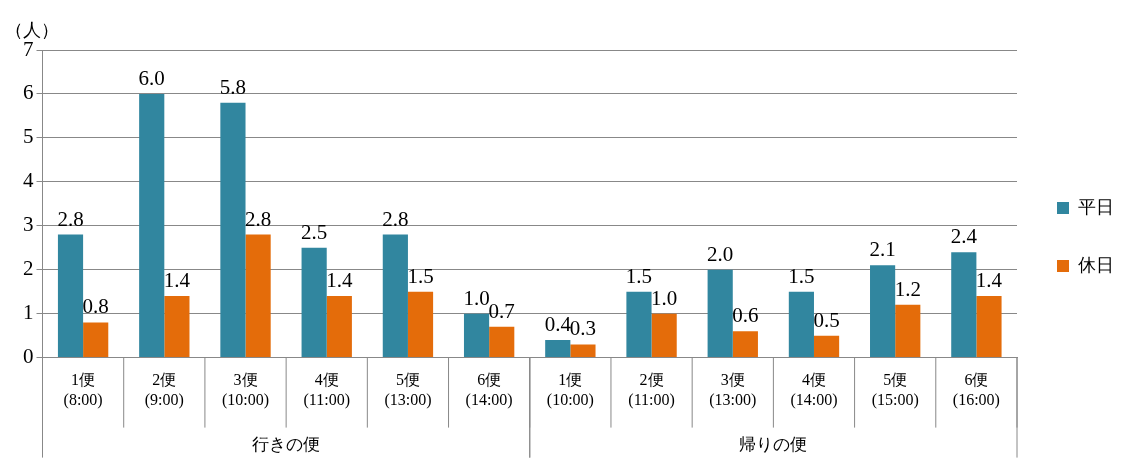  I want to click on y-tick-label: 2, so click(28, 268).